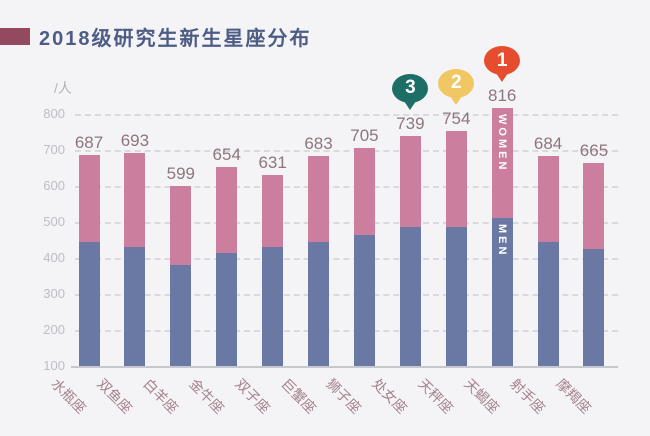  What do you see at coordinates (534, 275) in the screenshot?
I see `bar-射手座: 684 射手座` at bounding box center [534, 275].